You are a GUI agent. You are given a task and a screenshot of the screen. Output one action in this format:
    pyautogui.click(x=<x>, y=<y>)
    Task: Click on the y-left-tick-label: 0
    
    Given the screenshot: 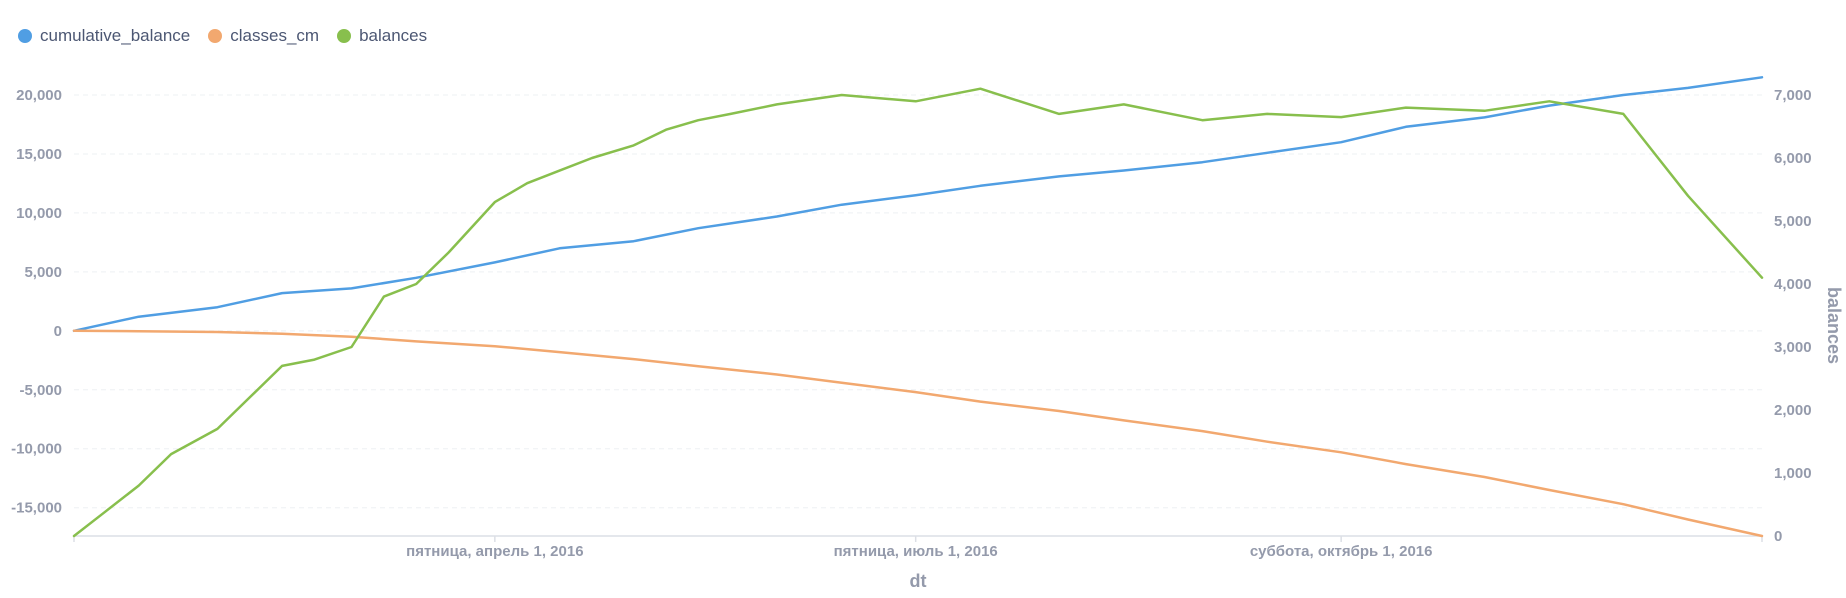 What is the action you would take?
    pyautogui.click(x=58, y=331)
    